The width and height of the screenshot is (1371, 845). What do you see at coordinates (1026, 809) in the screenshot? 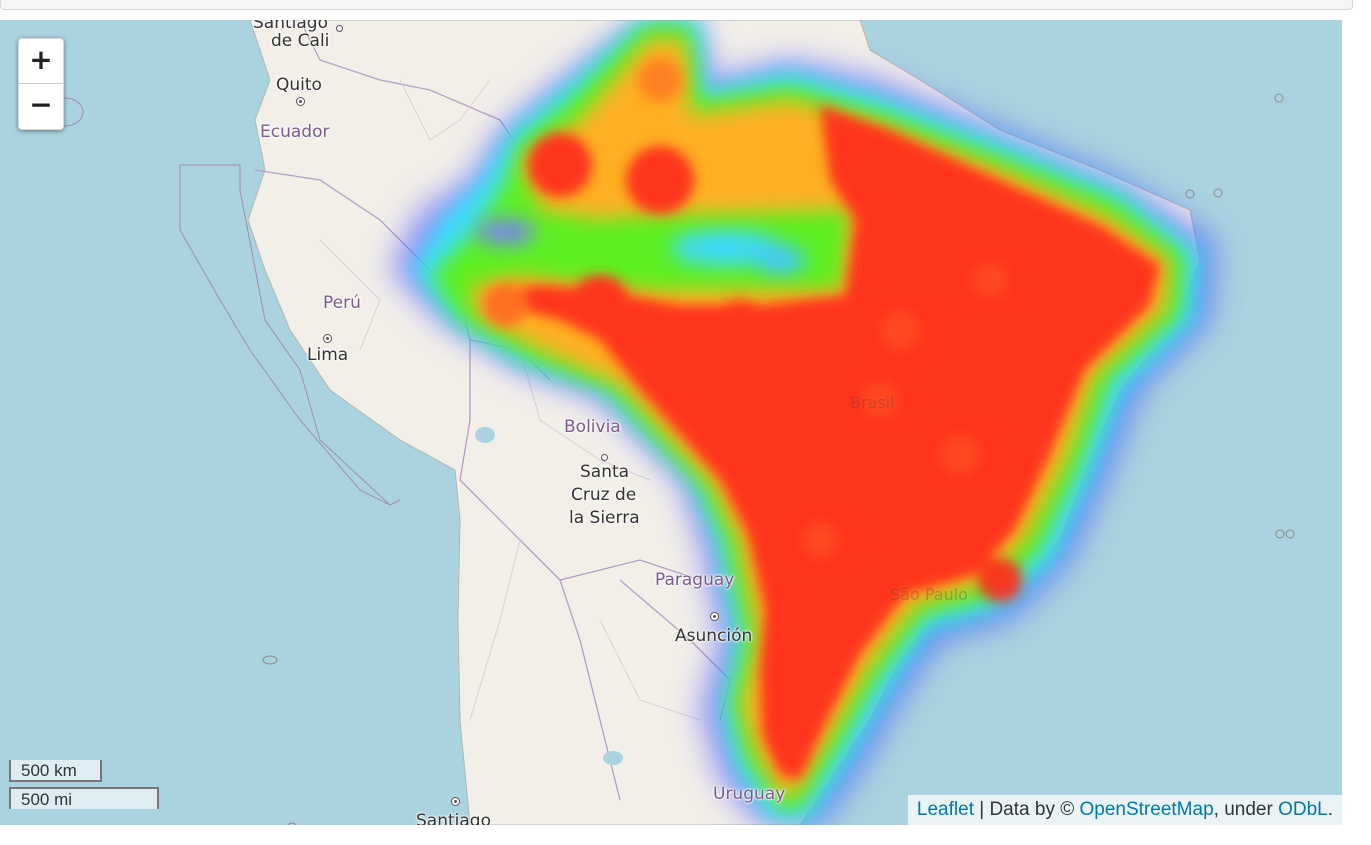
I see `attribution-text-1: | Data by ©` at bounding box center [1026, 809].